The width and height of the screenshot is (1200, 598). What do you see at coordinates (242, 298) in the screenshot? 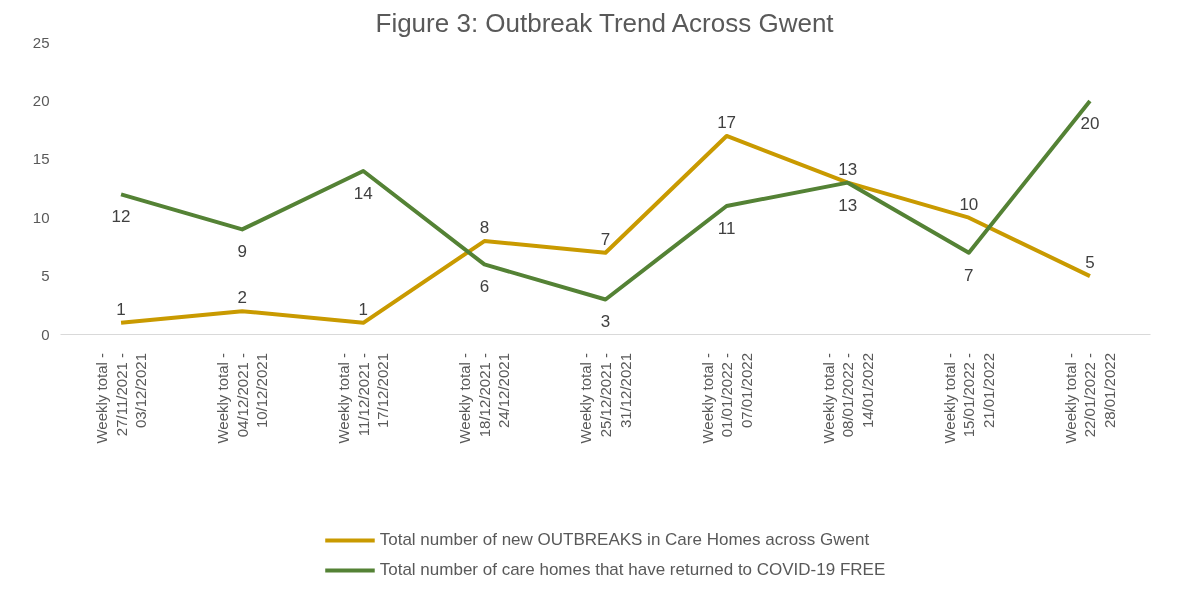
I see `data-label: 2` at bounding box center [242, 298].